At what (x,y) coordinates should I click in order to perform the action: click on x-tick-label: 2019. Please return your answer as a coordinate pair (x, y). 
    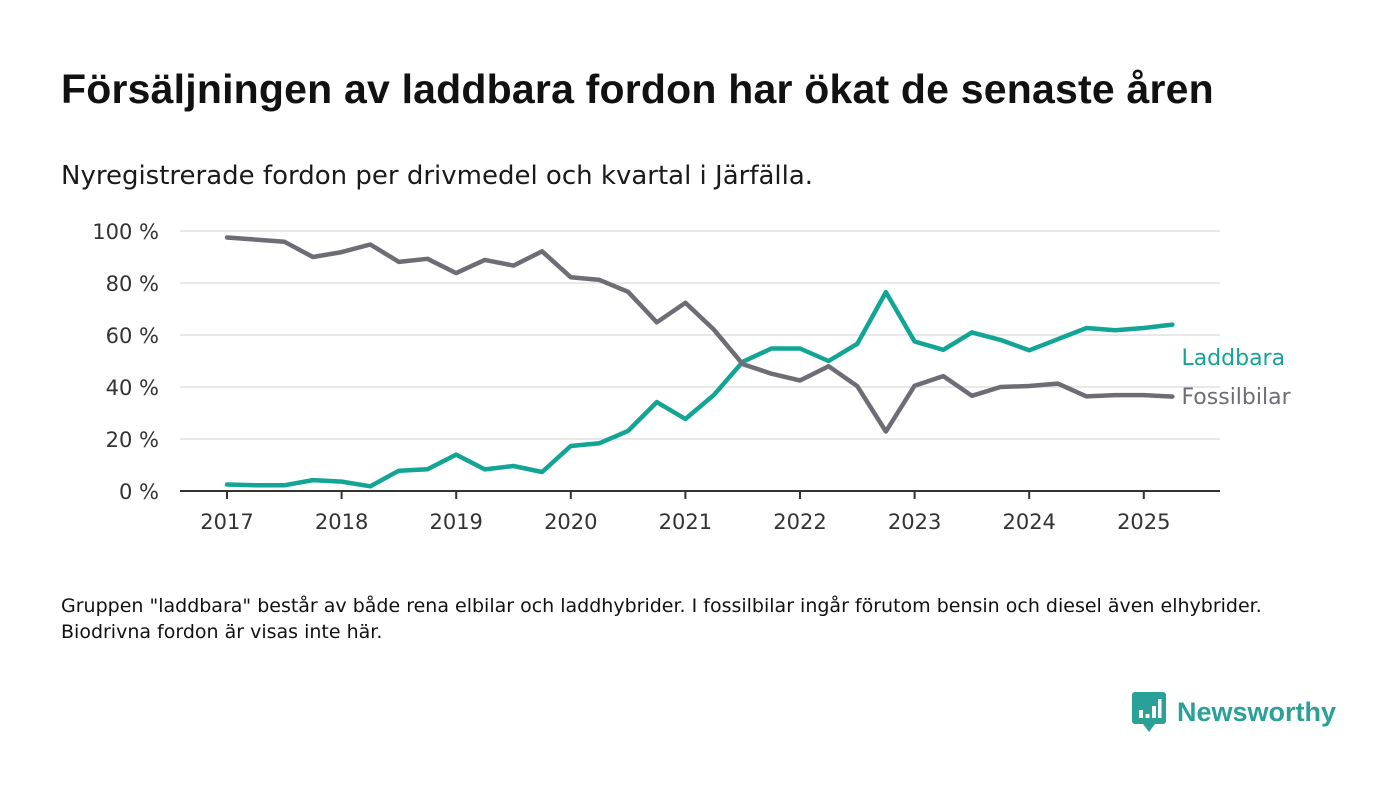
    Looking at the image, I should click on (455, 522).